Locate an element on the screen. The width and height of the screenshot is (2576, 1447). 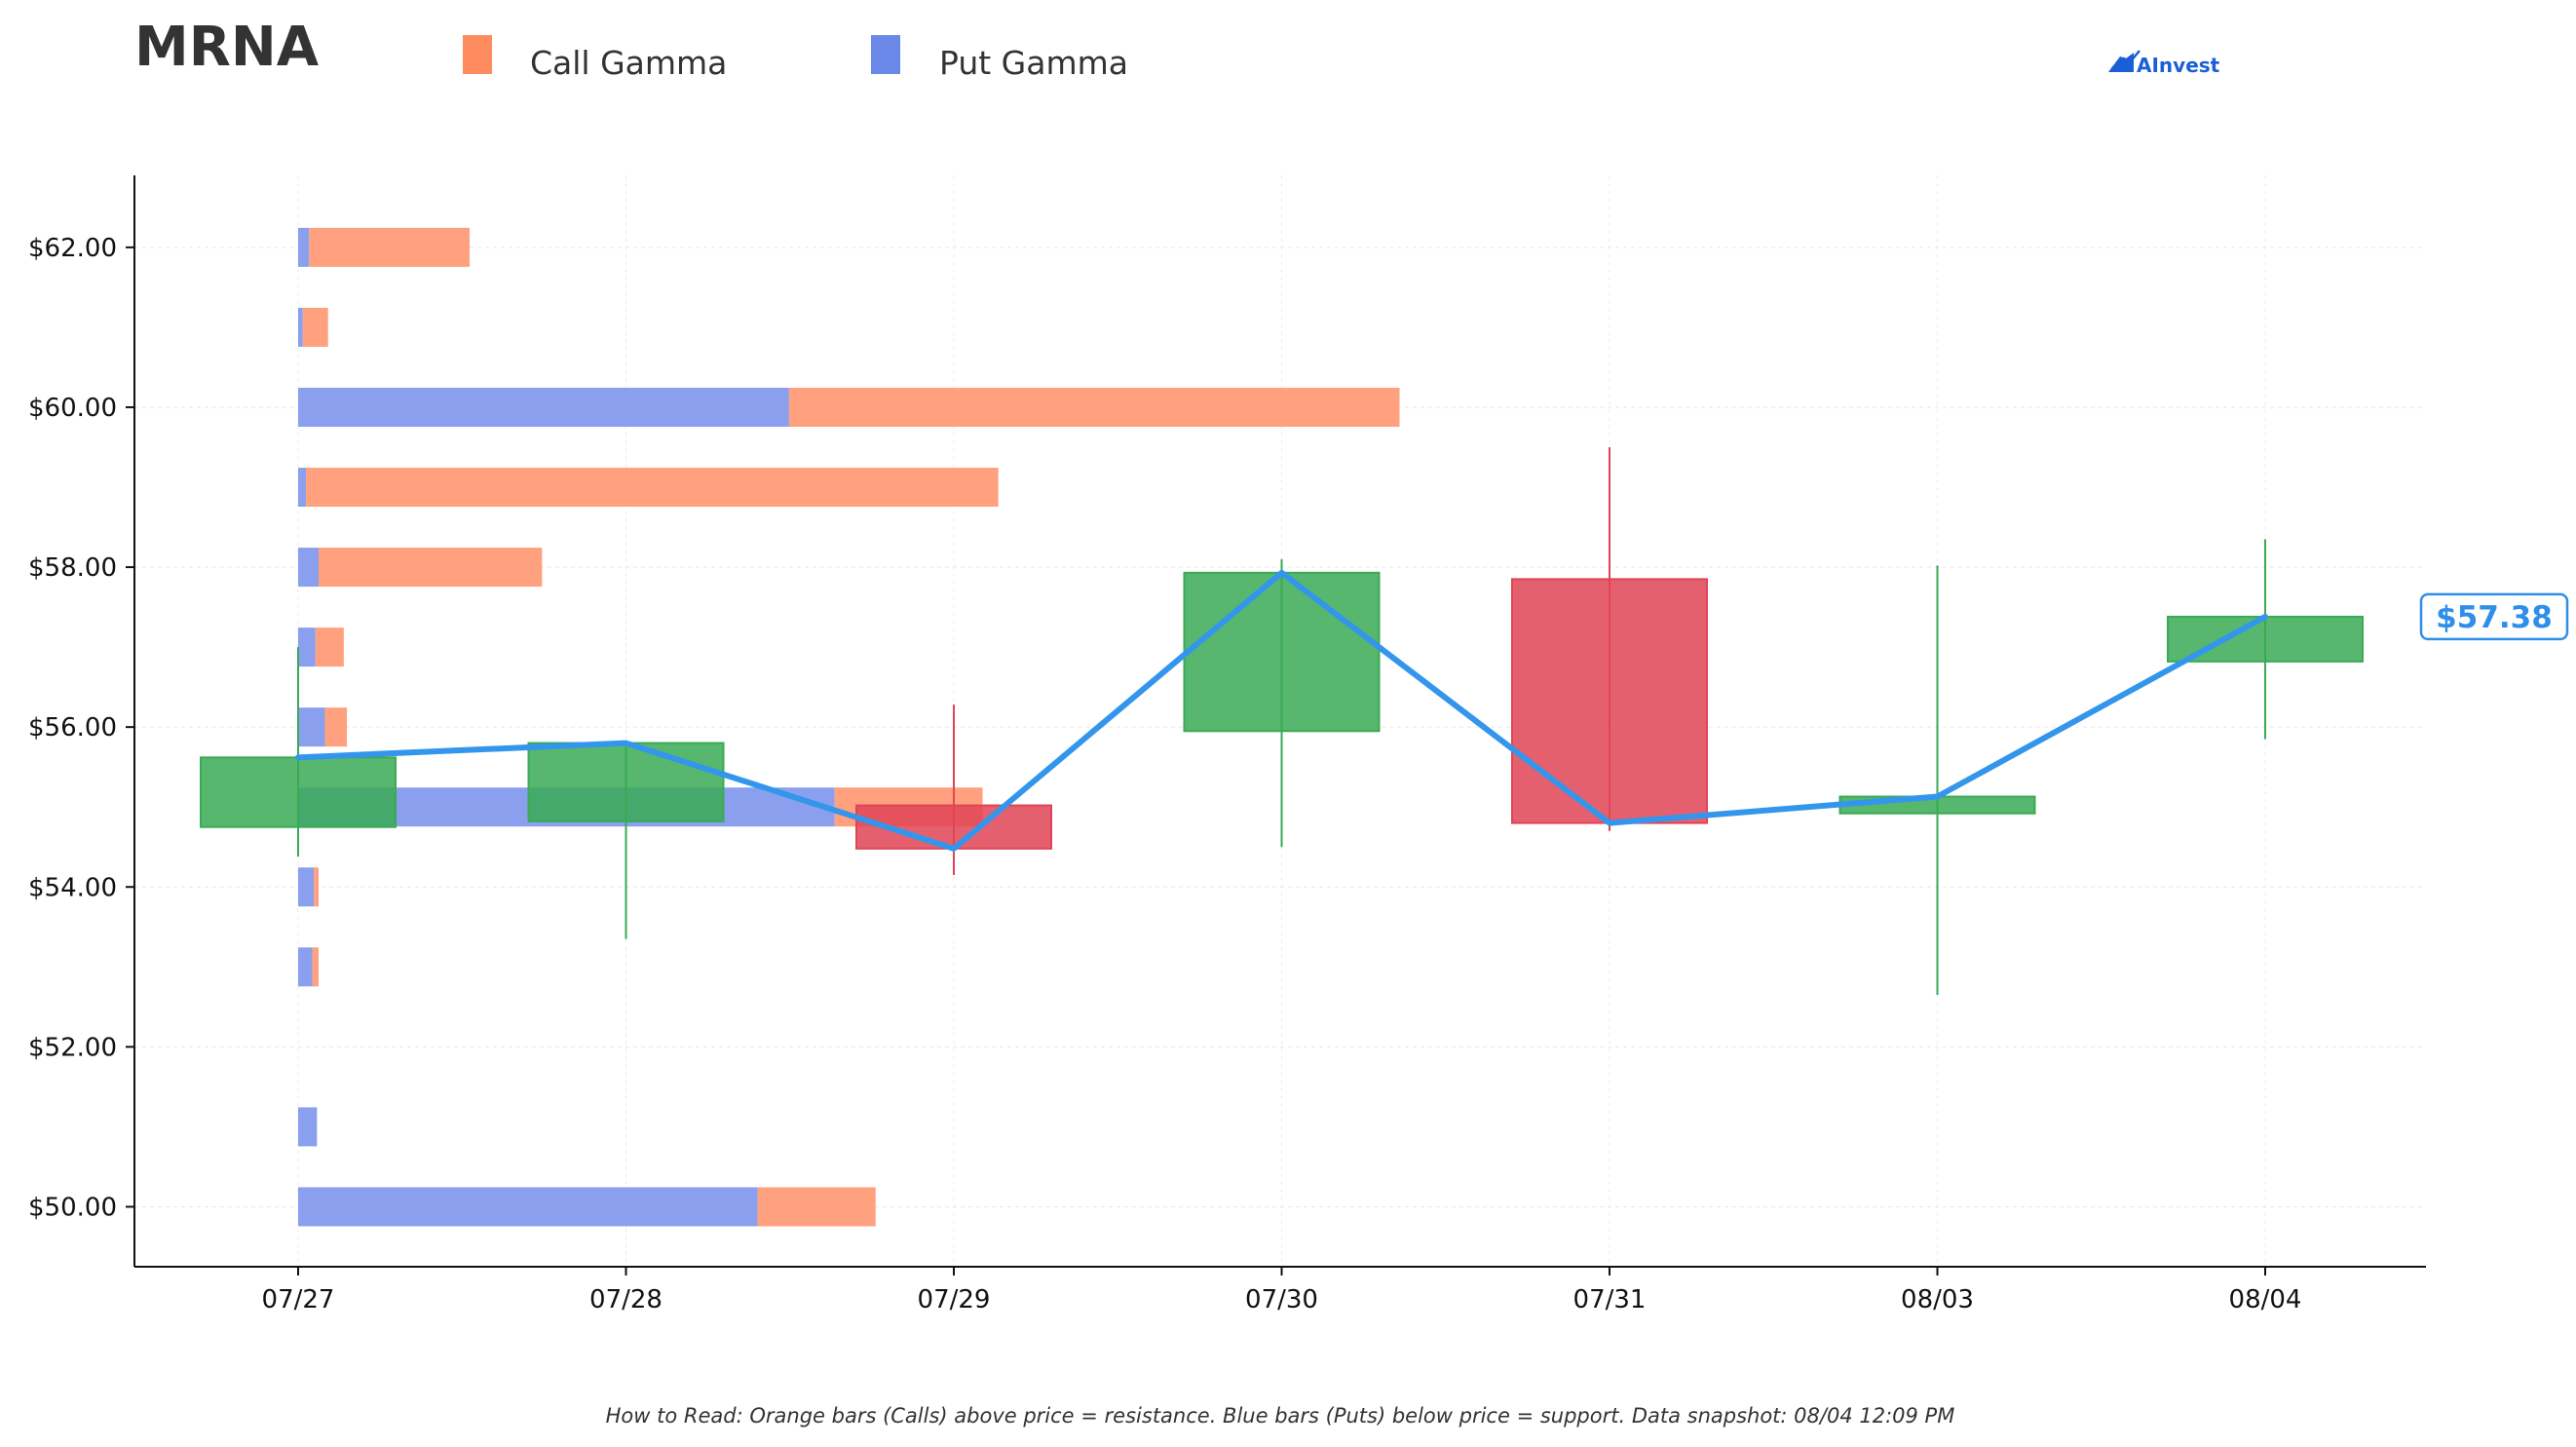
ticker-title: MRNA is located at coordinates (227, 47).